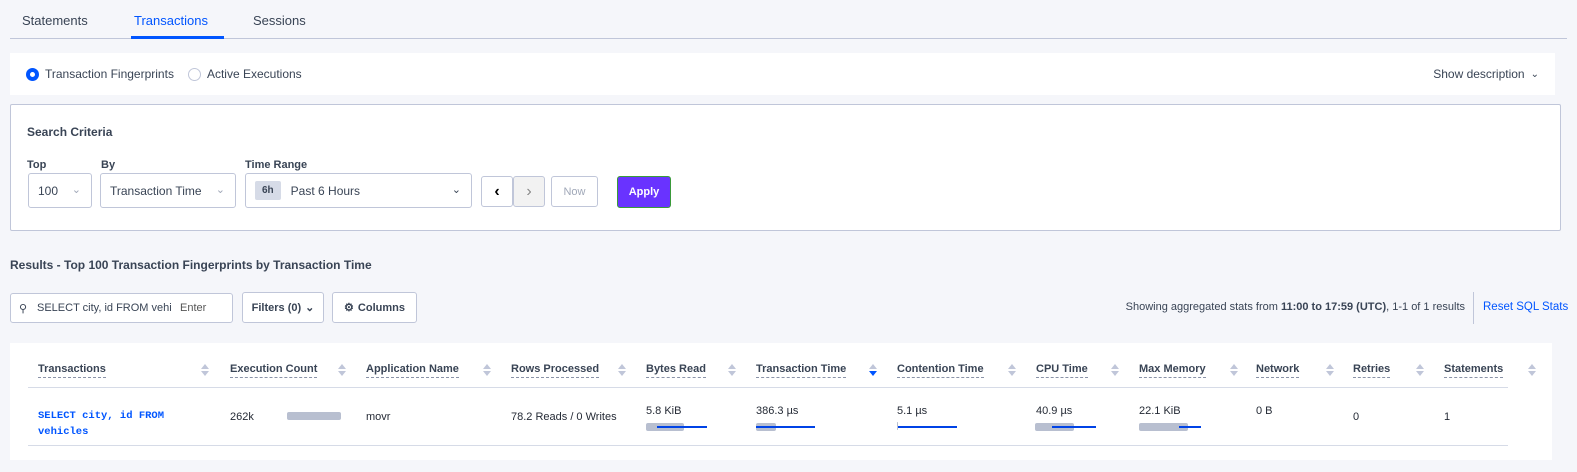 The height and width of the screenshot is (472, 1577). I want to click on search-input: ⚲ SELECT city, id FROM vehicles W Enter, so click(121, 308).